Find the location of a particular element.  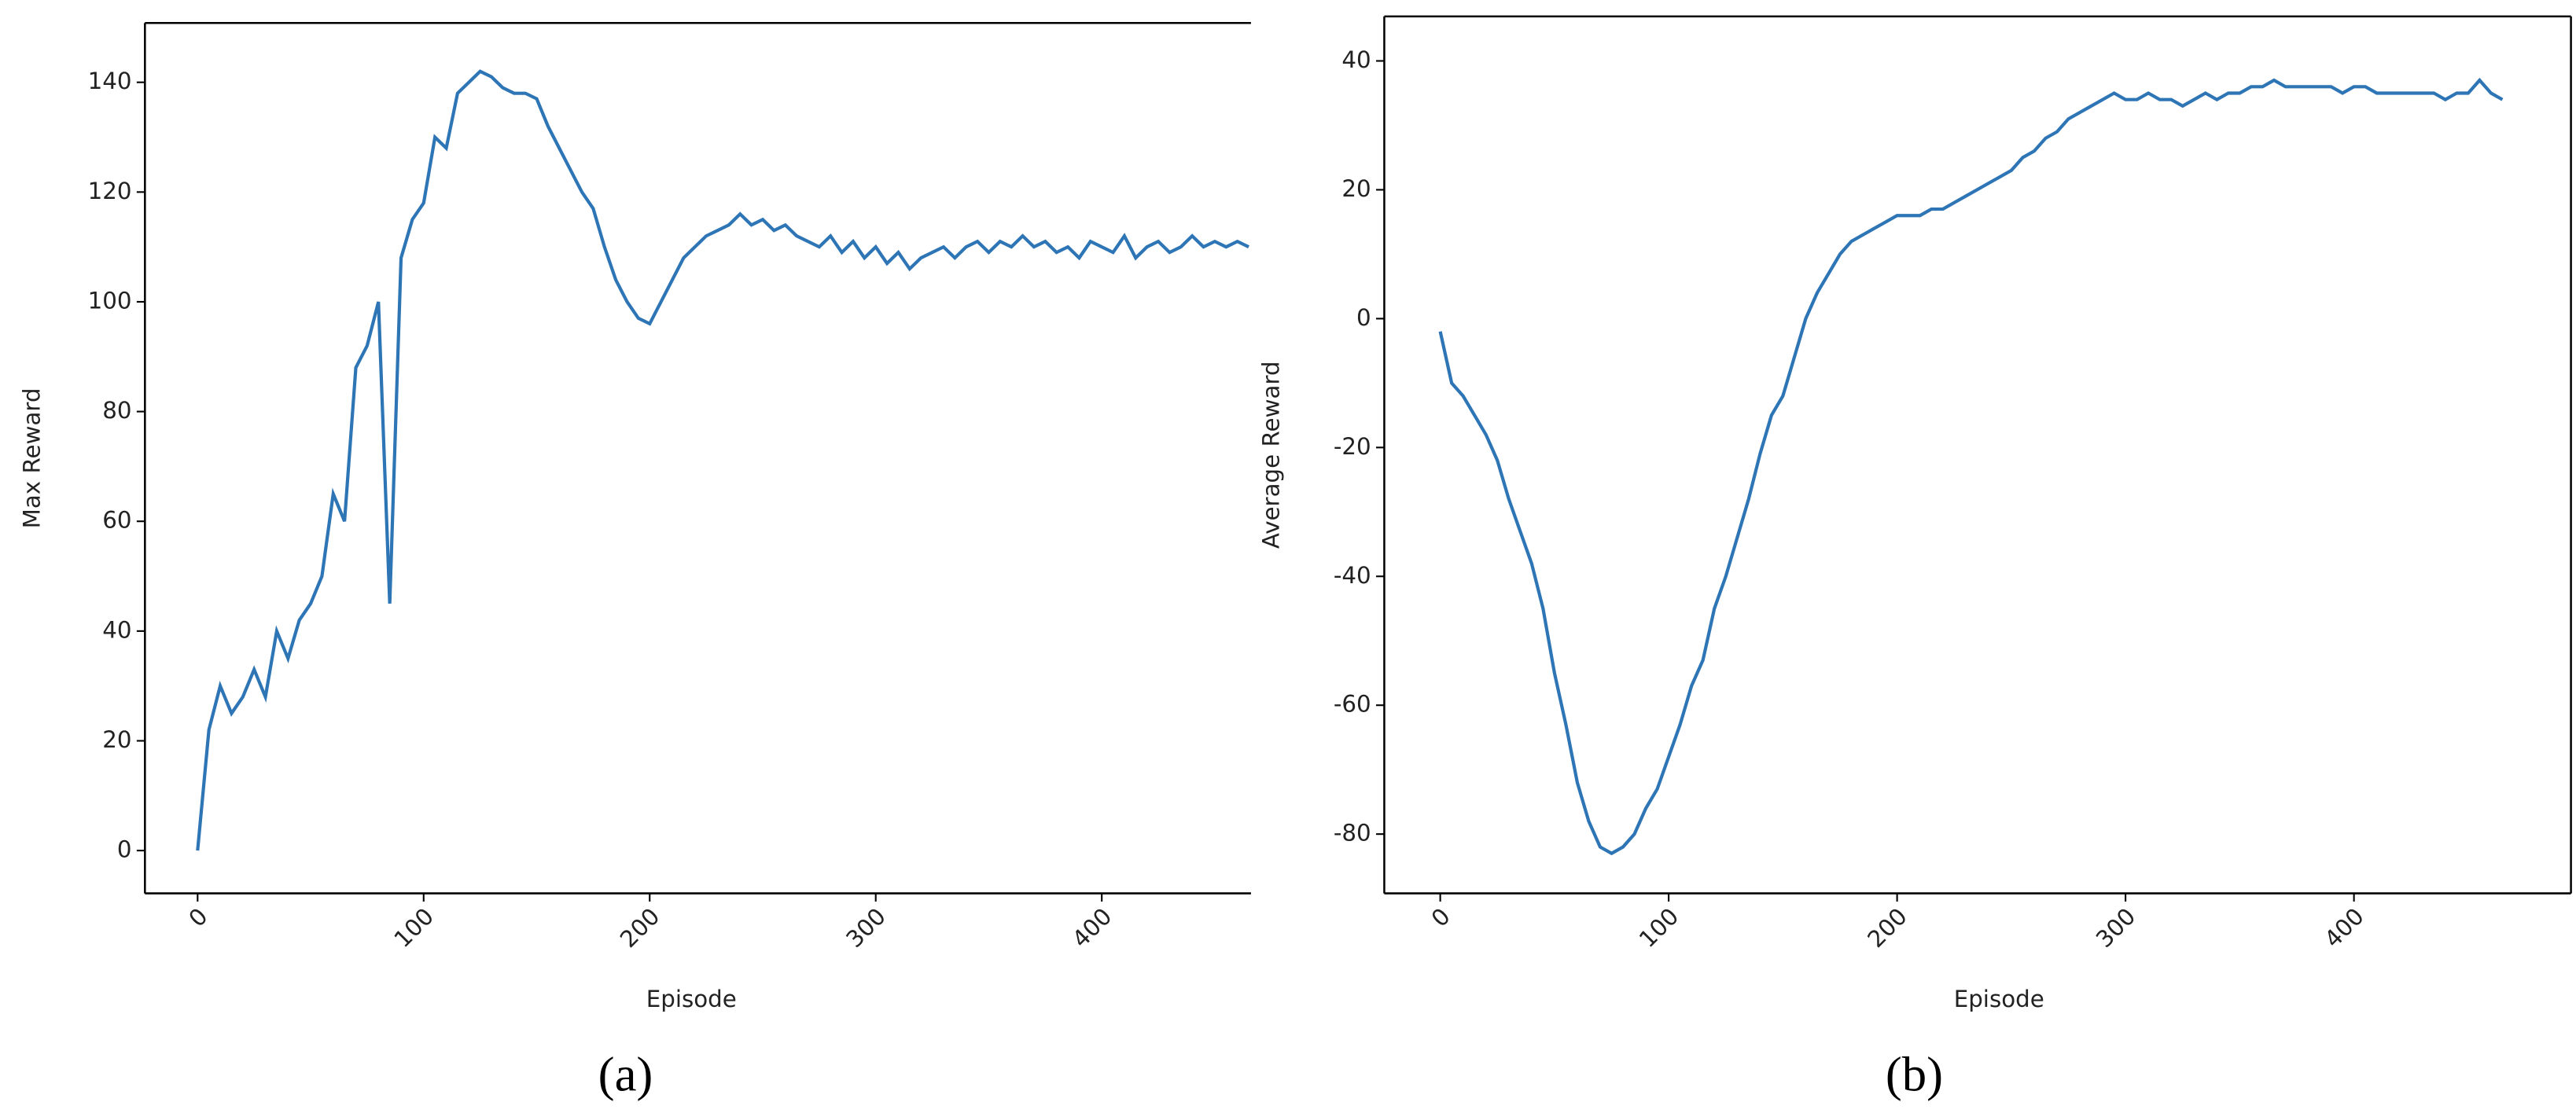

y-axis-label: Average Reward is located at coordinates (1271, 455).